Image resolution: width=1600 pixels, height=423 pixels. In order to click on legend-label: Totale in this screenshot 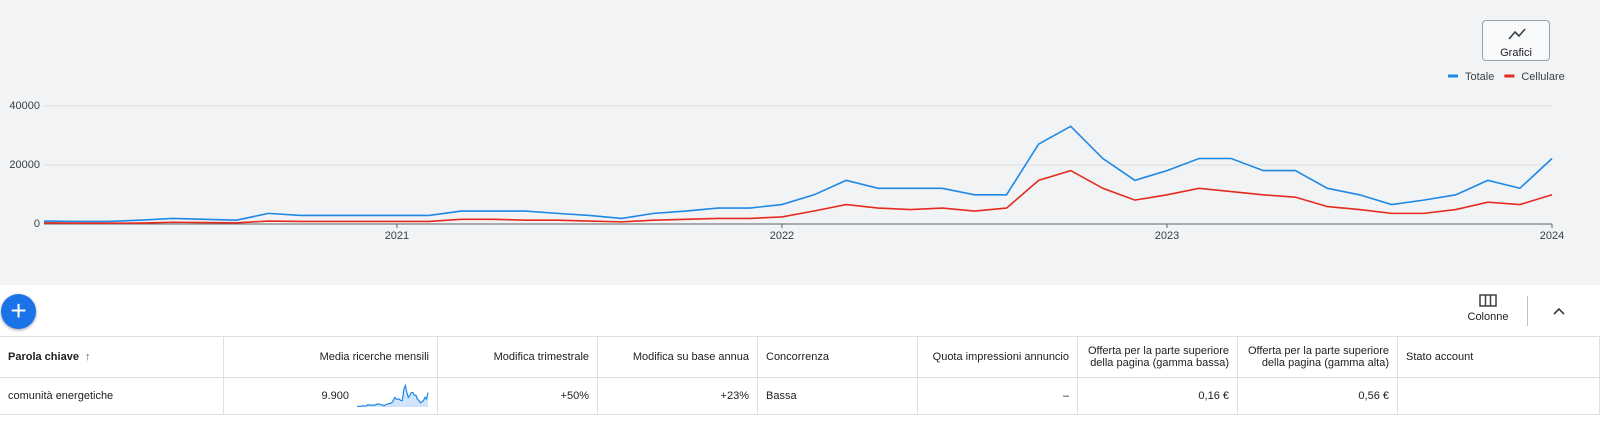, I will do `click(1479, 77)`.